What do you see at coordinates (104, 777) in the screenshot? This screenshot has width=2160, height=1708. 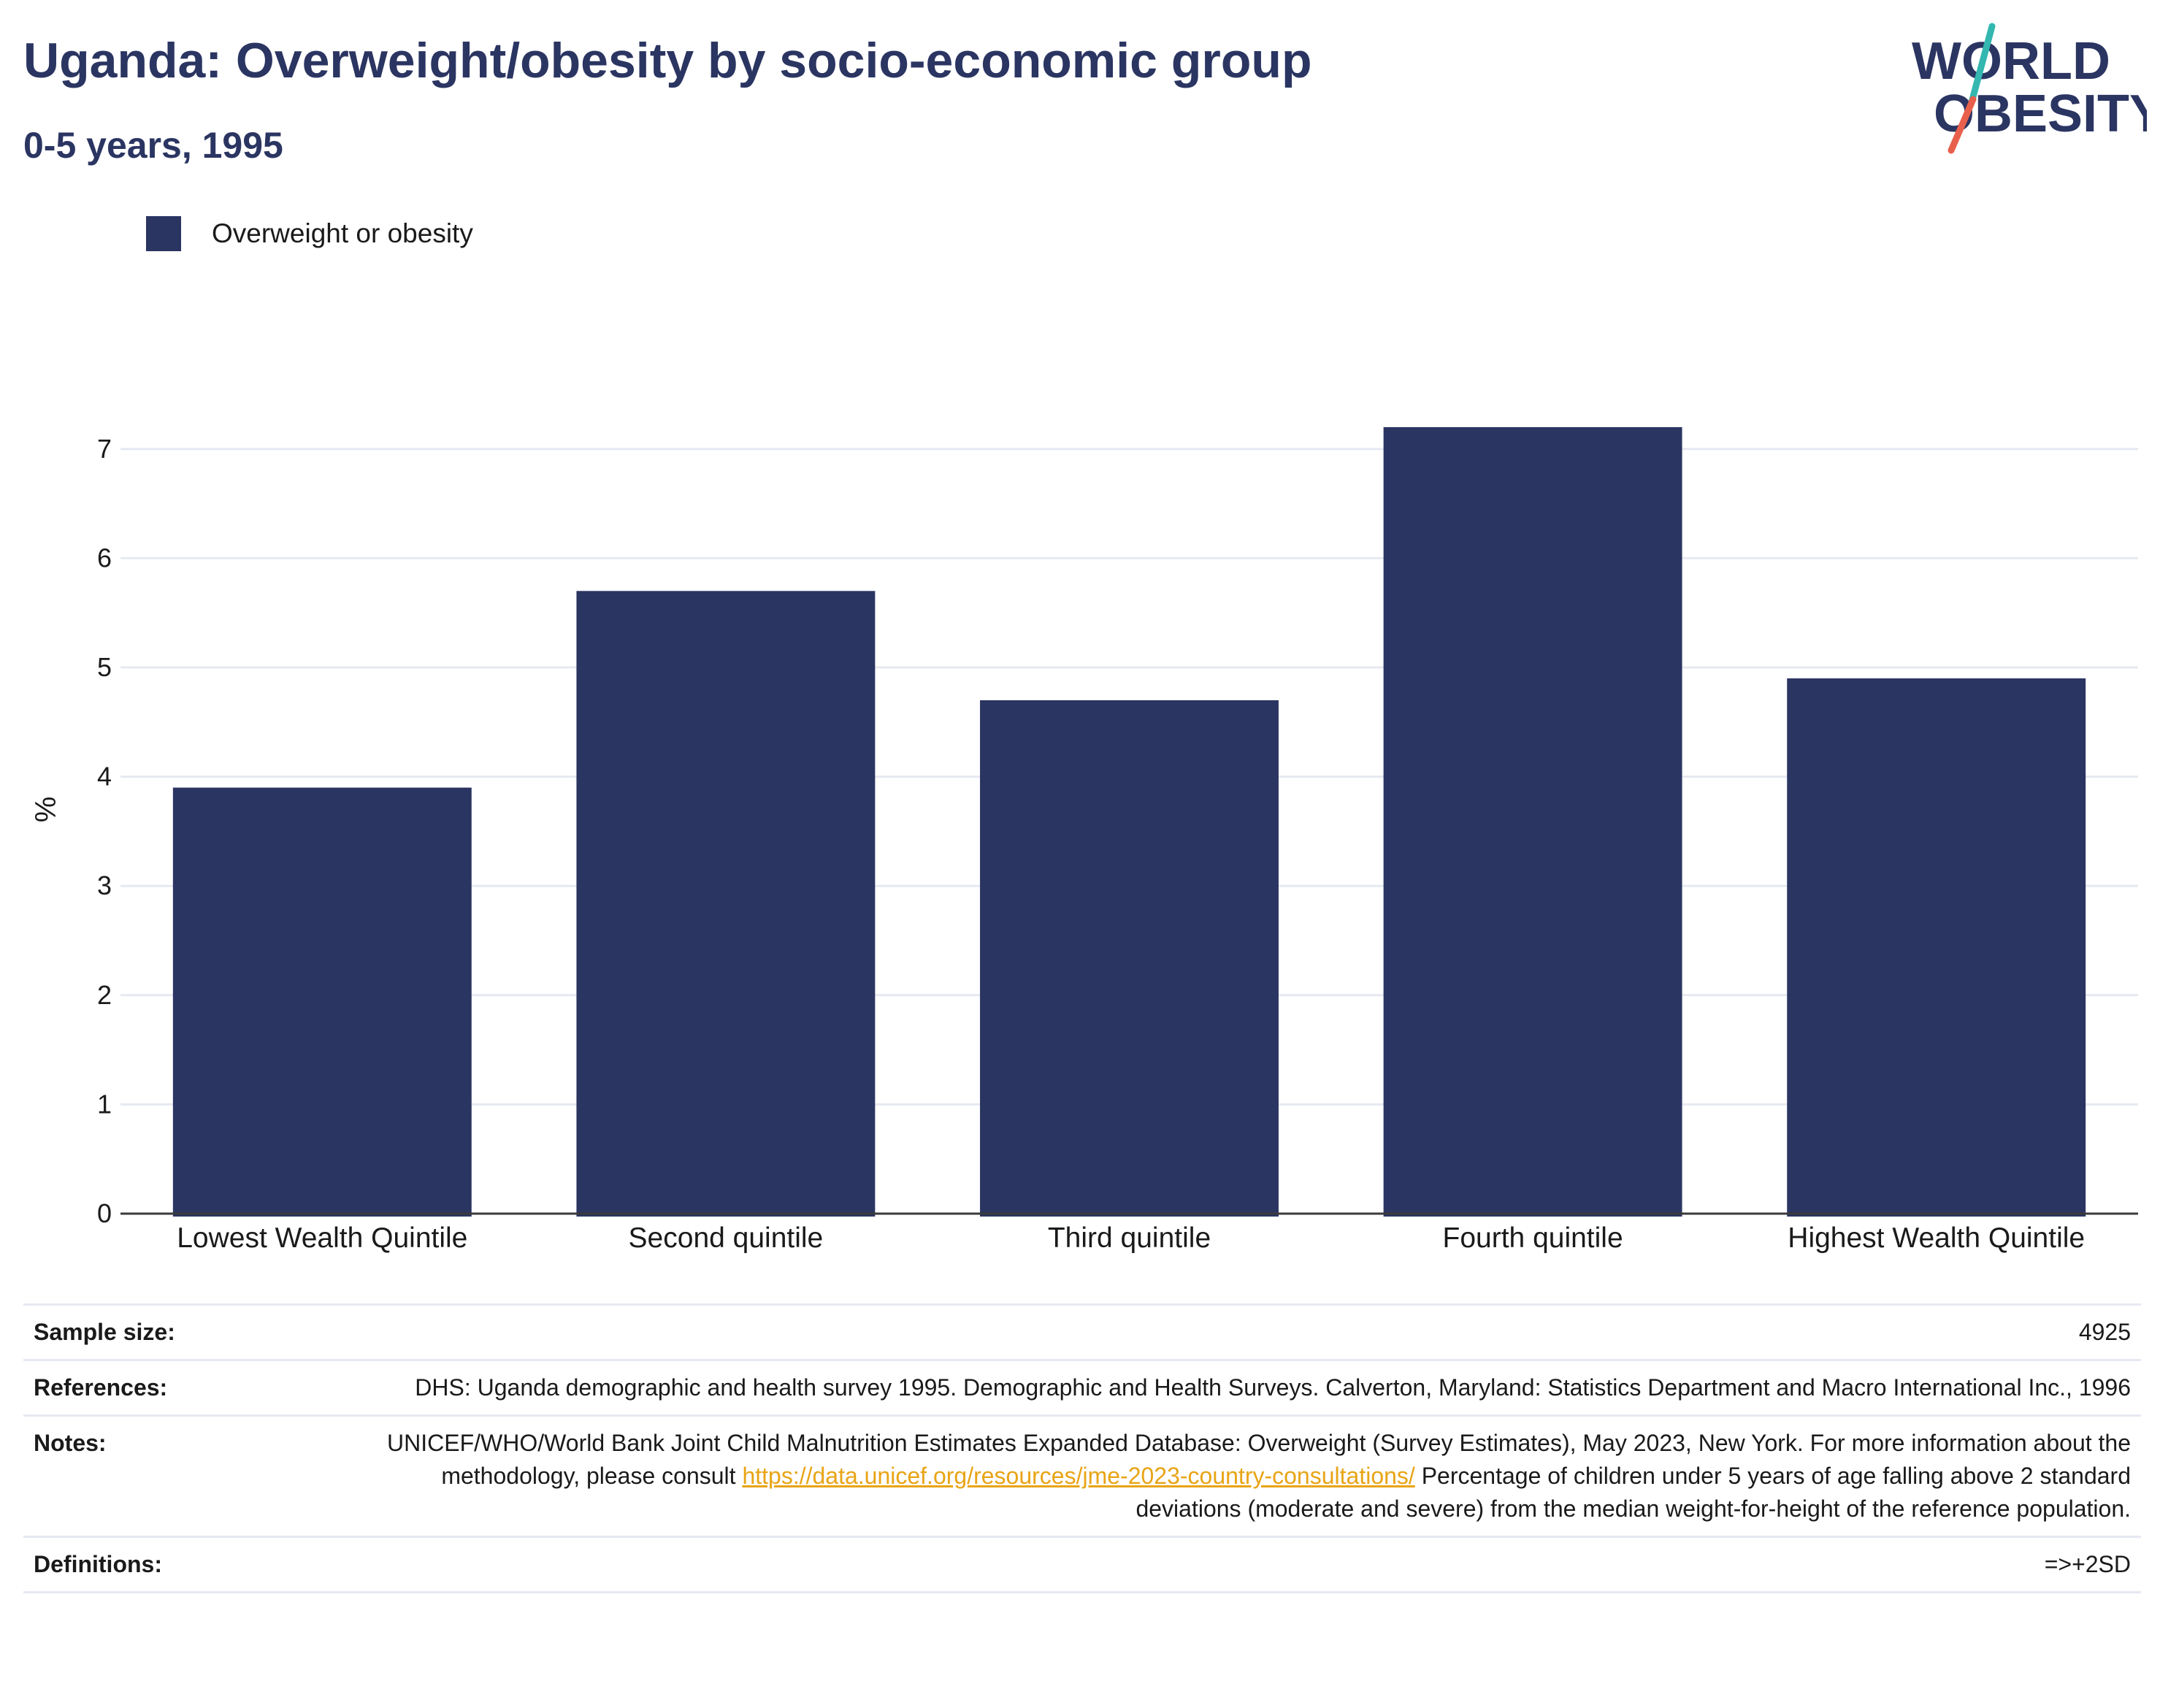 I see `y-tick-label: 4` at bounding box center [104, 777].